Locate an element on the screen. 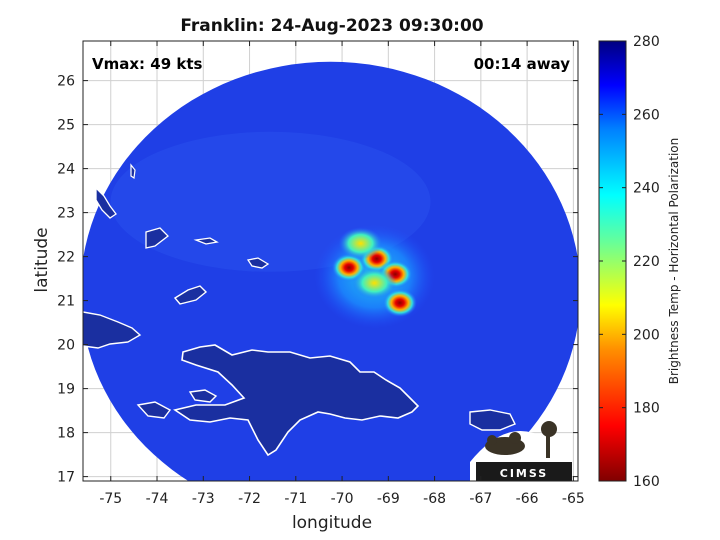 The image size is (720, 540). y-tick-label: 23 is located at coordinates (66, 214).